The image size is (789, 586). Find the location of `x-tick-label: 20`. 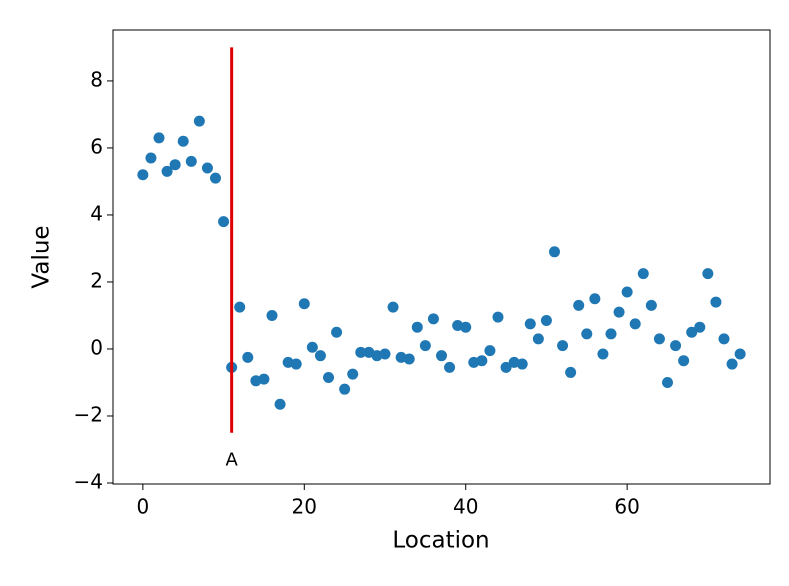

x-tick-label: 20 is located at coordinates (304, 507).